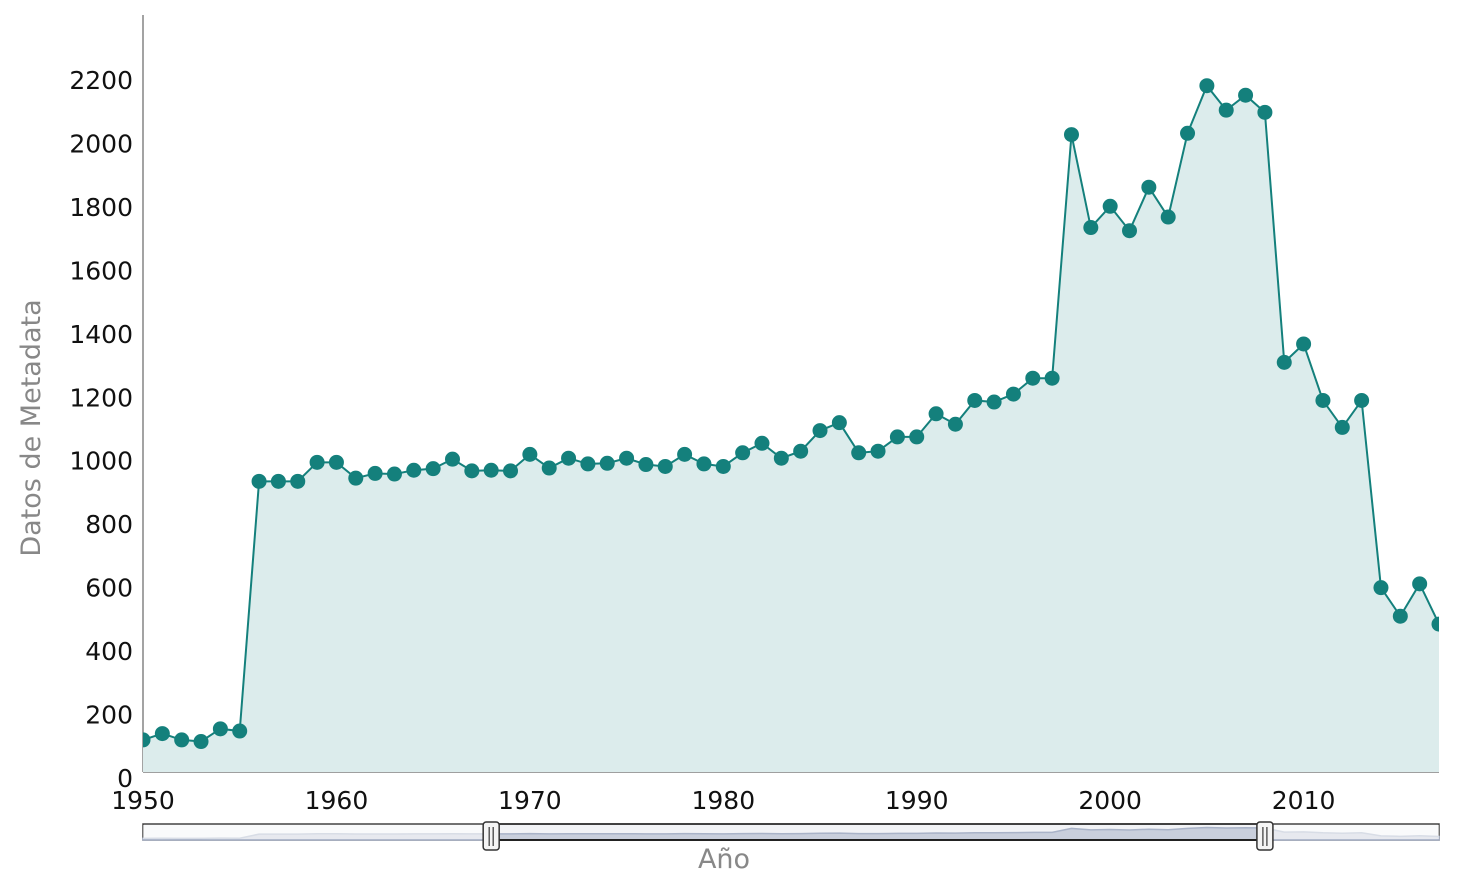  What do you see at coordinates (101, 270) in the screenshot?
I see `y-tick-label: 1600` at bounding box center [101, 270].